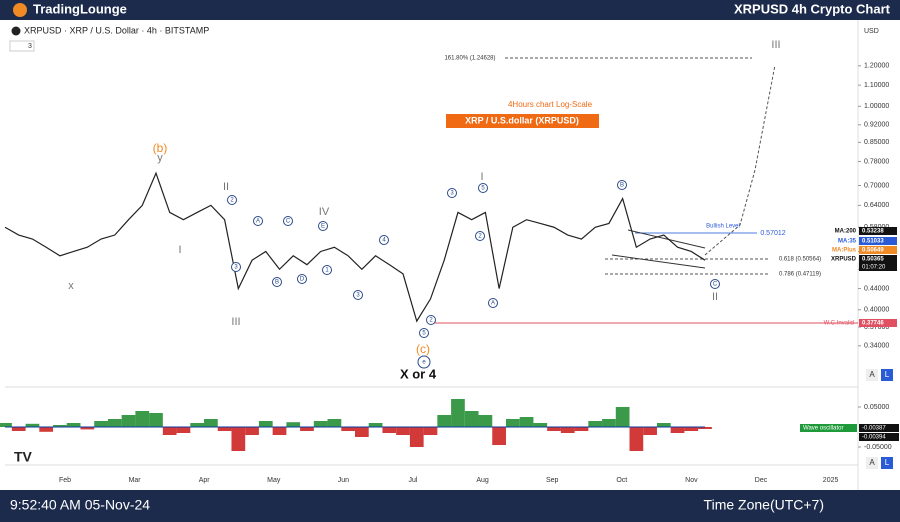 The width and height of the screenshot is (900, 522). What do you see at coordinates (876, 407) in the screenshot?
I see `y-tick-label: 0.05000` at bounding box center [876, 407].